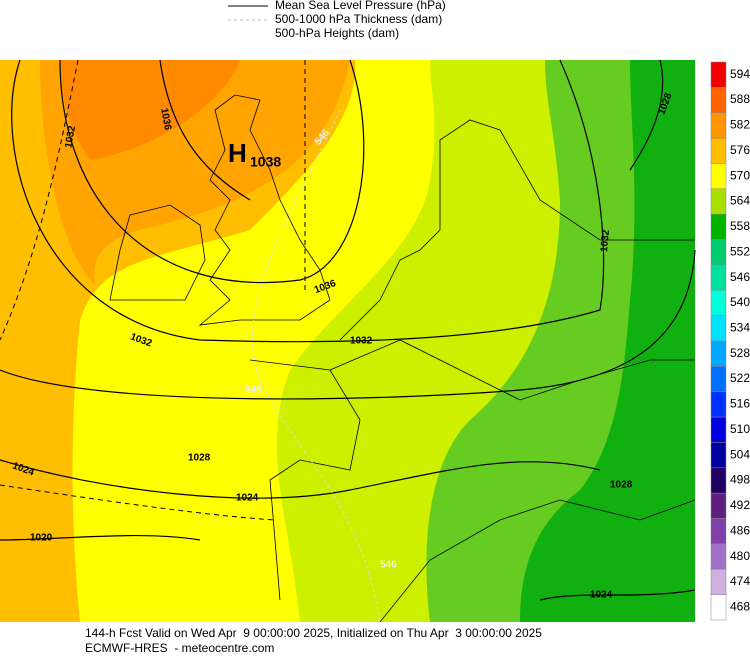 This screenshot has height=661, width=750. What do you see at coordinates (179, 648) in the screenshot?
I see `footer-line: ECMWF-HRES - meteocentre.com` at bounding box center [179, 648].